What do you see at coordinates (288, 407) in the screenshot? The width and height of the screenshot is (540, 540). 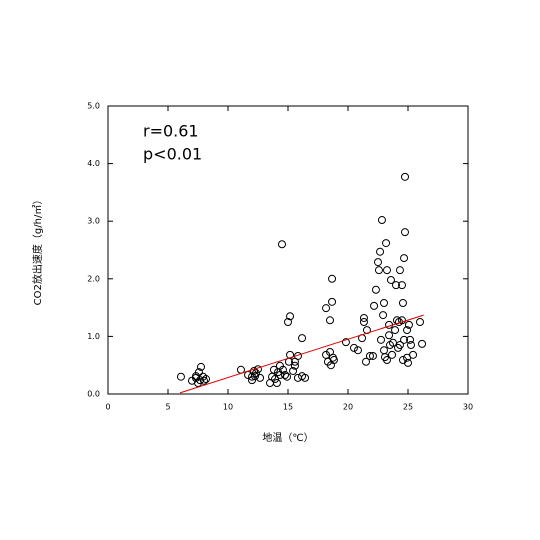 I see `x-tick-label: 15` at bounding box center [288, 407].